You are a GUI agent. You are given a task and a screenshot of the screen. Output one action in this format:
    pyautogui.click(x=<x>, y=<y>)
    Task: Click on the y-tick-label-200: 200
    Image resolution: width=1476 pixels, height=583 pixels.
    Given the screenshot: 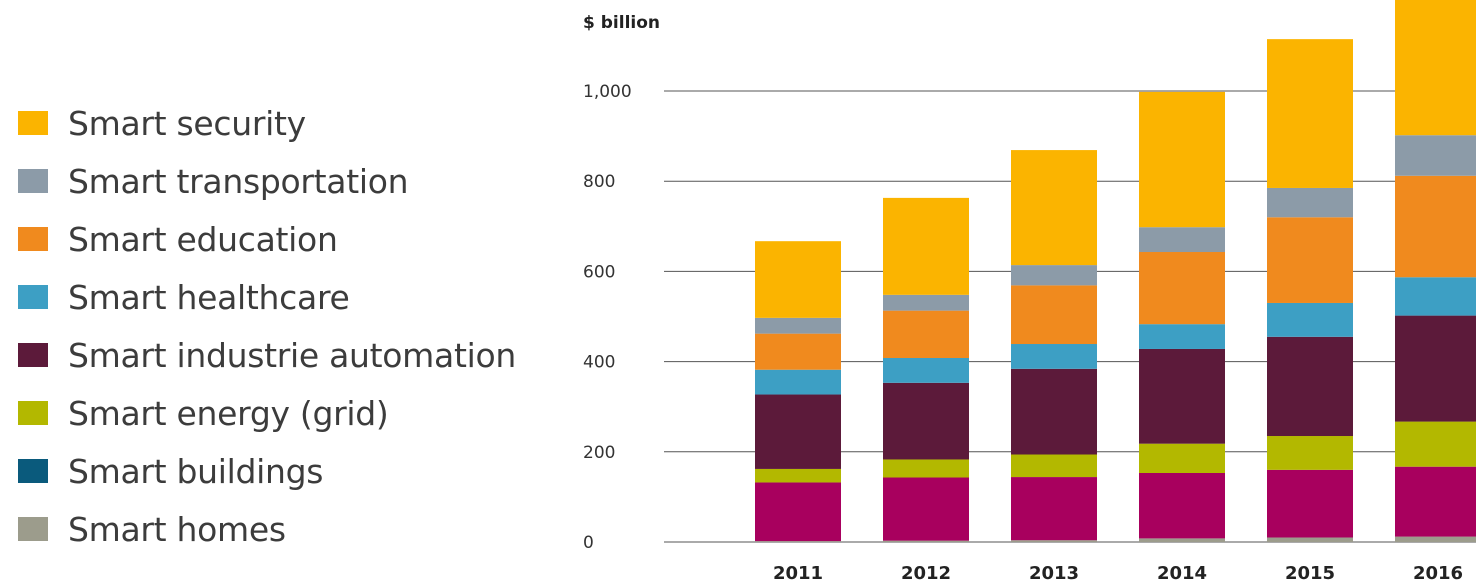 What is the action you would take?
    pyautogui.click(x=599, y=453)
    